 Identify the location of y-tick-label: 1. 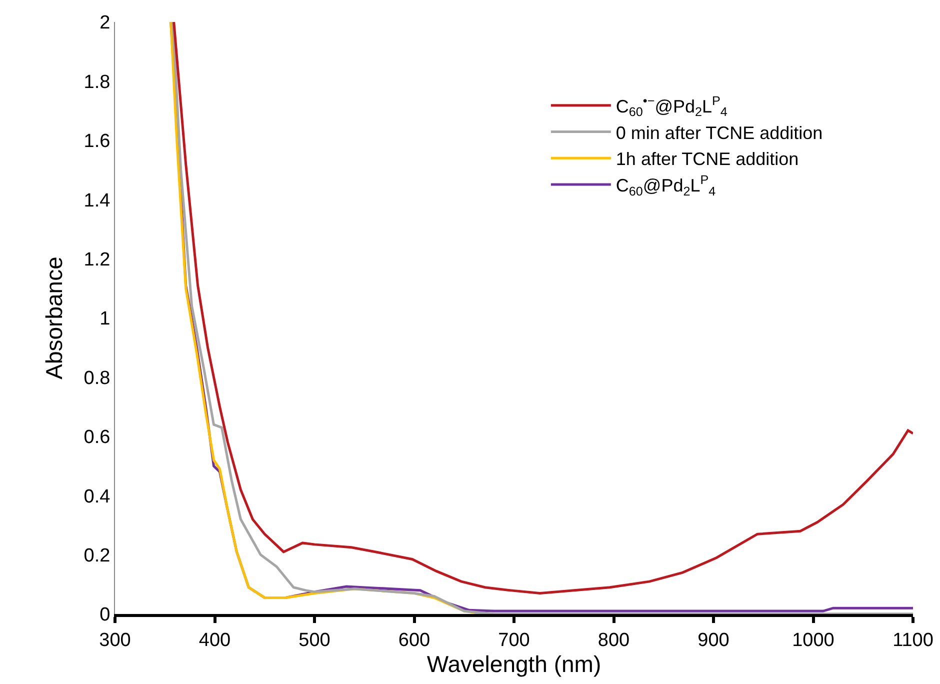
(105, 319).